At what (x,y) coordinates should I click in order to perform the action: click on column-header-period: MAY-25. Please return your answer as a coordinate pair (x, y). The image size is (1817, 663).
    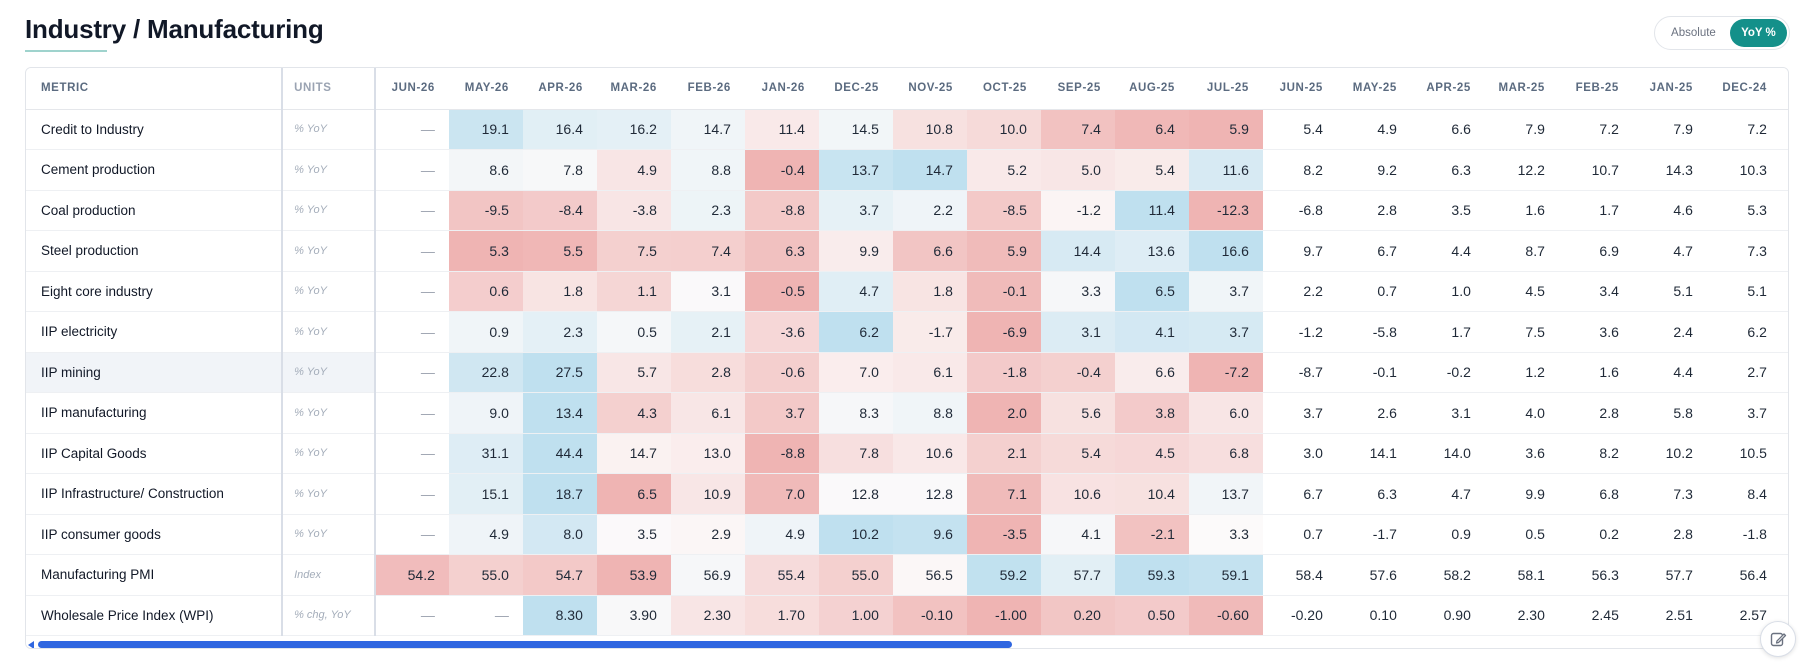
    Looking at the image, I should click on (1373, 89).